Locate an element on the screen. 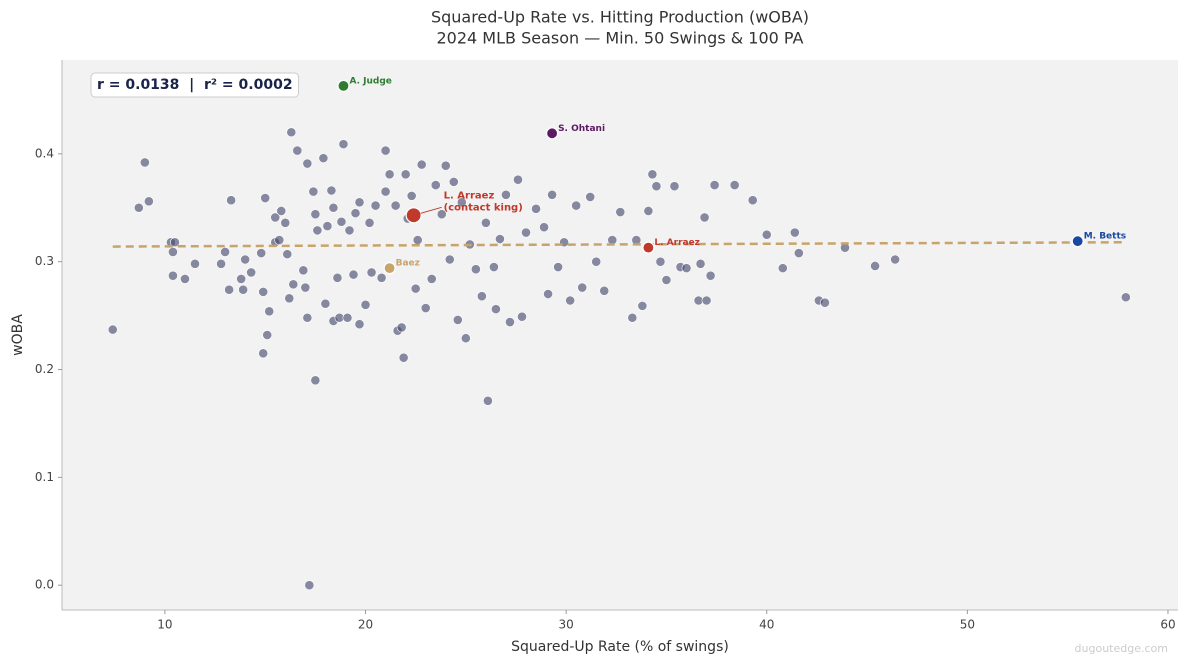 This screenshot has width=1188, height=666. stat-annotation: r = 0.0138 | r² = 0.0002 is located at coordinates (195, 85).